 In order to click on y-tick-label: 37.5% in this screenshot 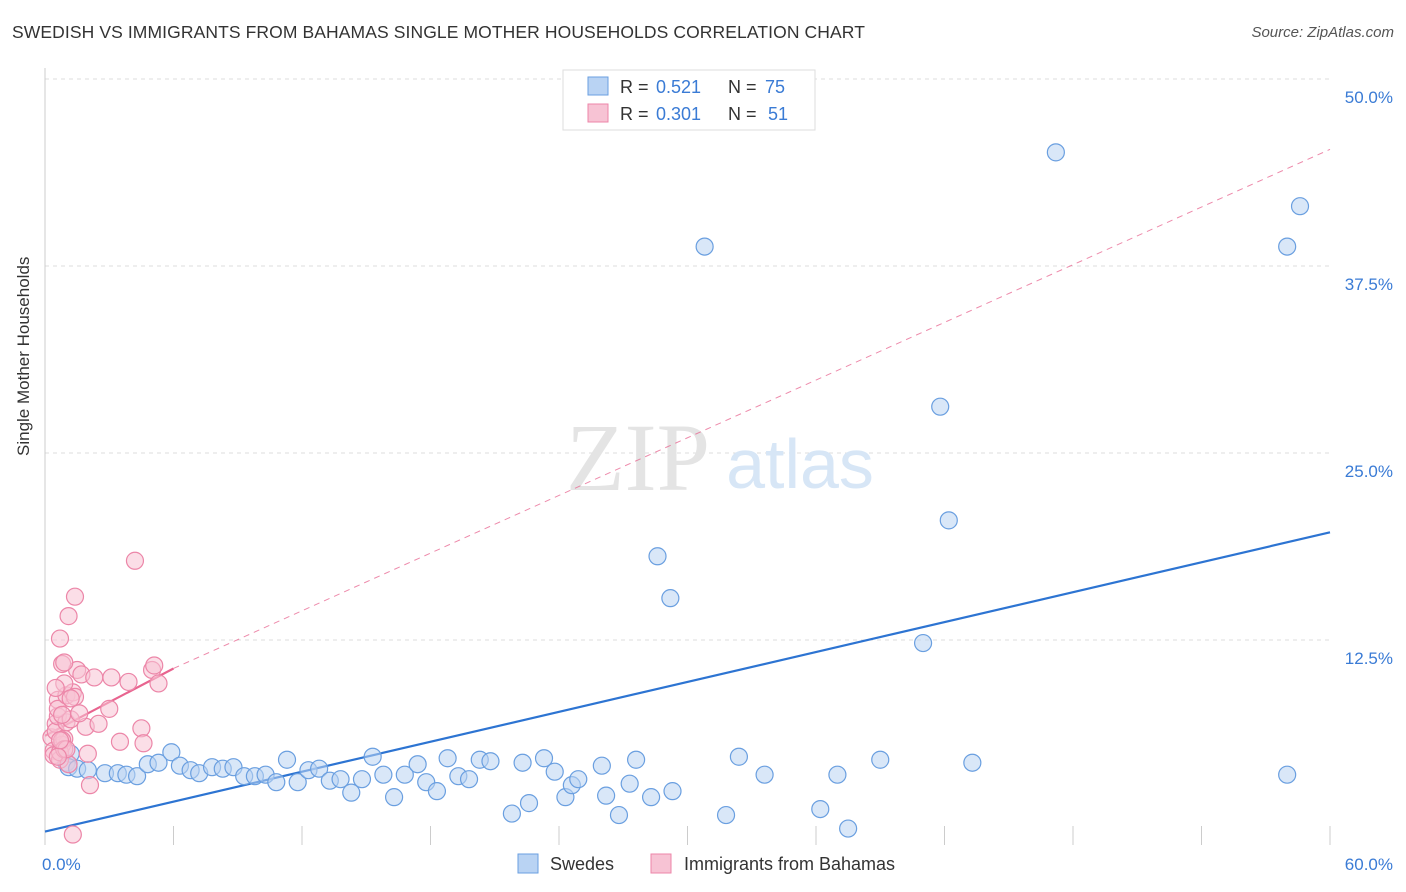, I will do `click(1369, 284)`.